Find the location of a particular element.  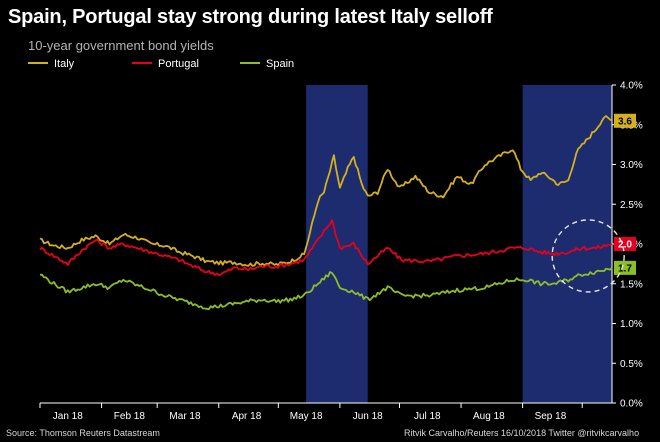

y-tick-label: 1.0% is located at coordinates (631, 324).